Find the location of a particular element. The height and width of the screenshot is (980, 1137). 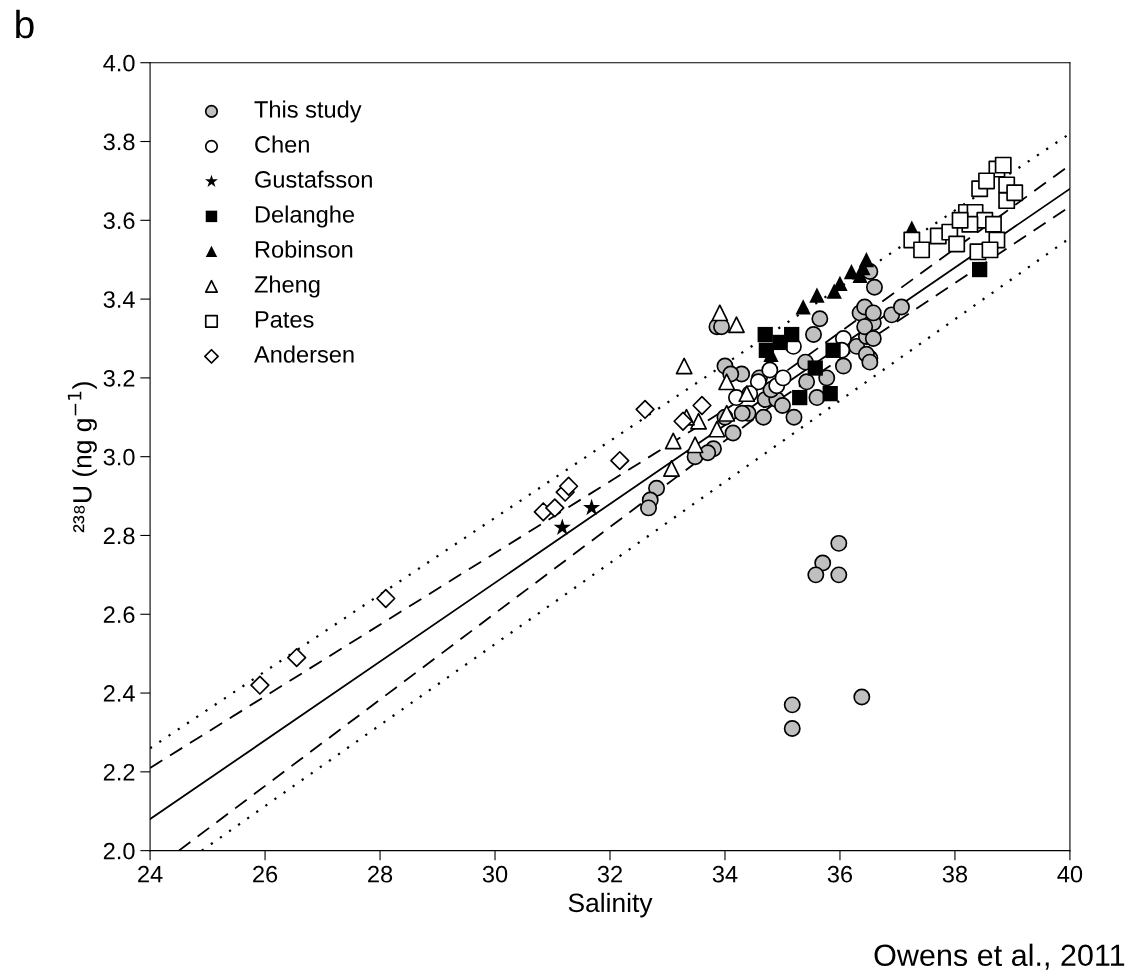

y-tick-label: 2.6 is located at coordinates (119, 615).